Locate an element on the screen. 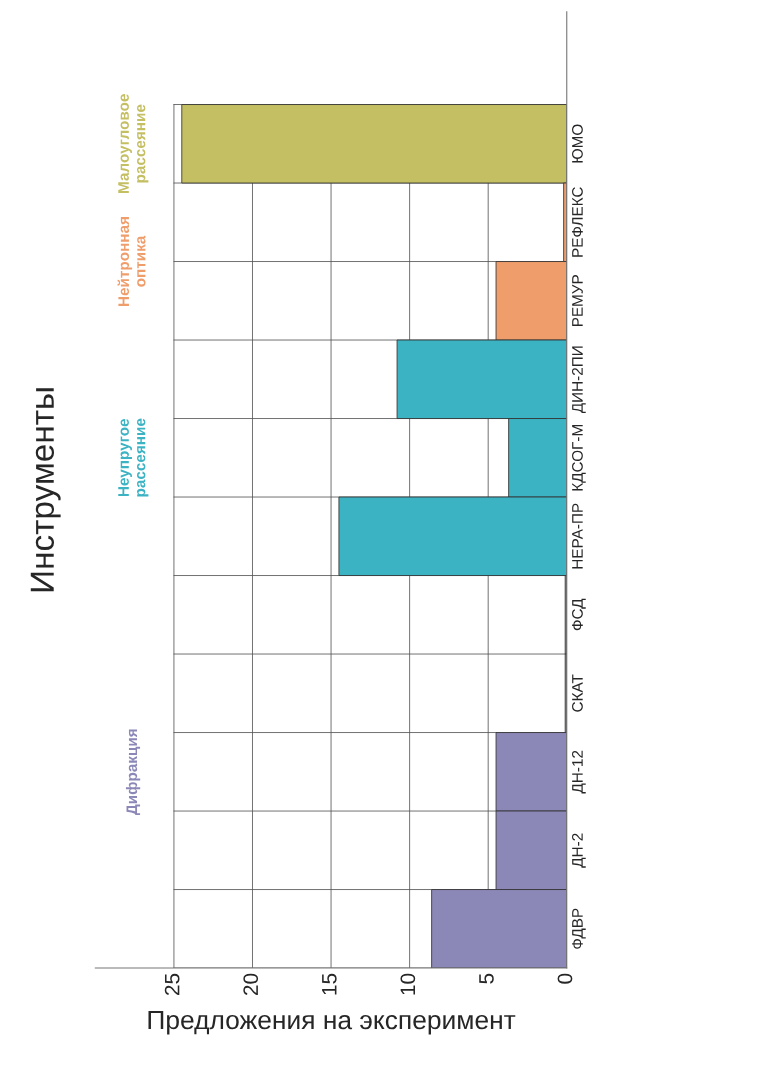 This screenshot has width=769, height=1081. text: Дифракция is located at coordinates (133, 772).